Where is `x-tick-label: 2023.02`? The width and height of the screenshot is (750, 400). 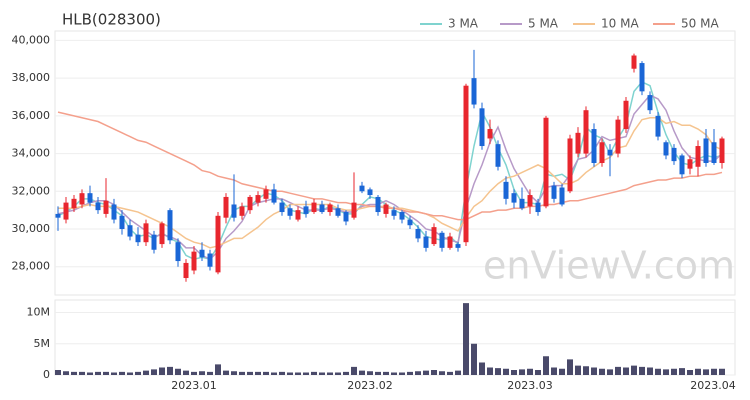 x-tick-label: 2023.02 is located at coordinates (370, 385).